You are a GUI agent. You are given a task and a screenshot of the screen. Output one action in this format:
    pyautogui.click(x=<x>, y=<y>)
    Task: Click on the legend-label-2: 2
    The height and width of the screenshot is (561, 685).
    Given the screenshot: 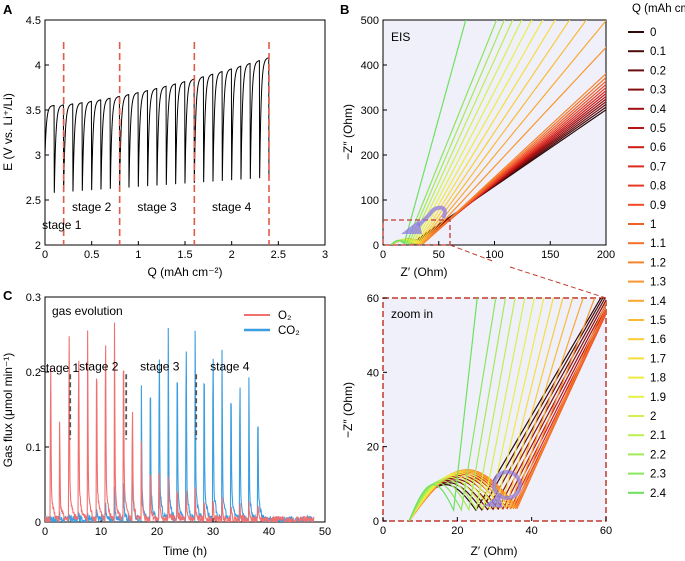 What is the action you would take?
    pyautogui.click(x=653, y=417)
    